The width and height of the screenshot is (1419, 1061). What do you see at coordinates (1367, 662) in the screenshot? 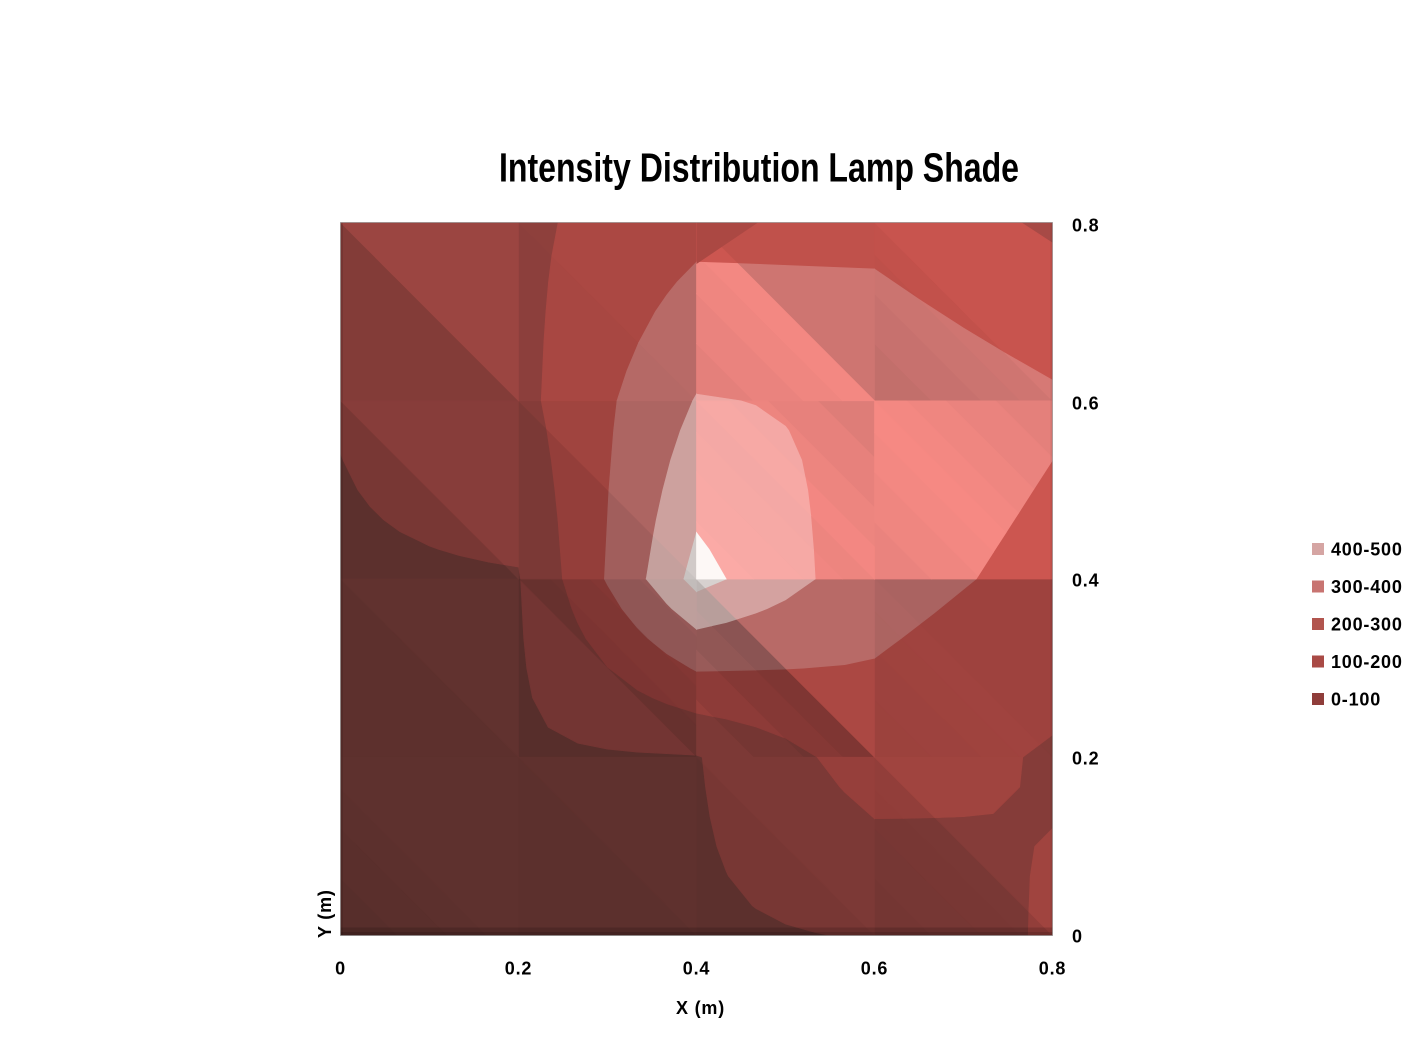
I see `svg-text: 100-200` at bounding box center [1367, 662].